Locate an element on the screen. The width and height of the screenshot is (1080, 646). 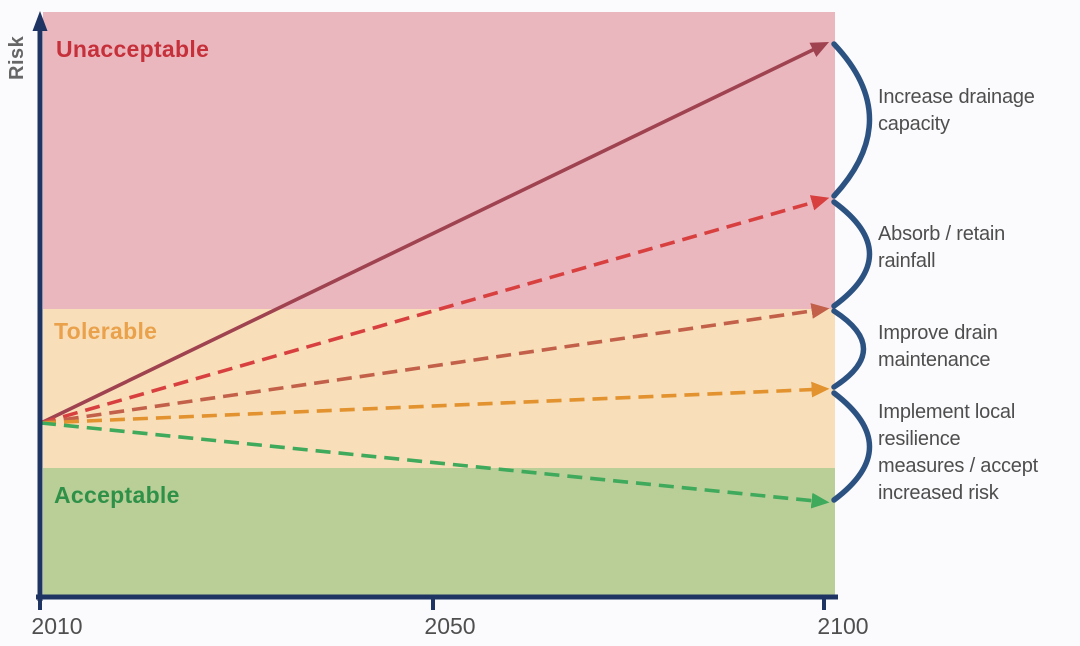
annotation-line: rainfall is located at coordinates (907, 261).